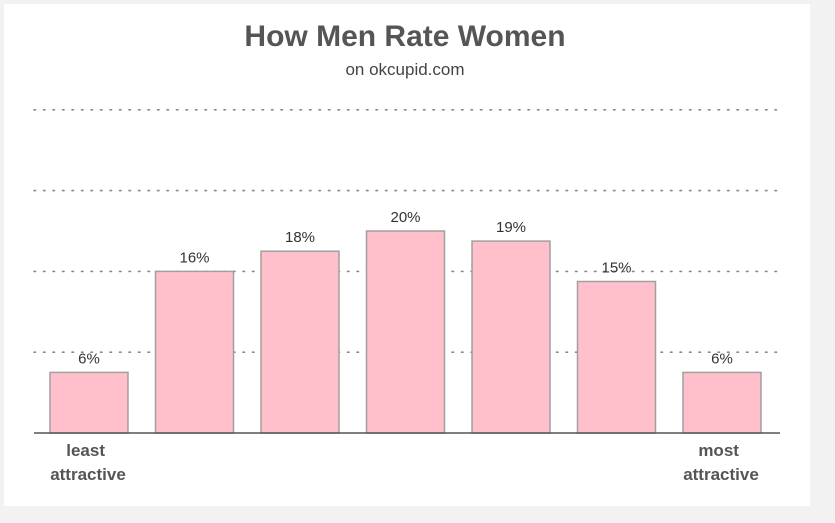  What do you see at coordinates (88, 474) in the screenshot?
I see `x-label-left-line2: attractive` at bounding box center [88, 474].